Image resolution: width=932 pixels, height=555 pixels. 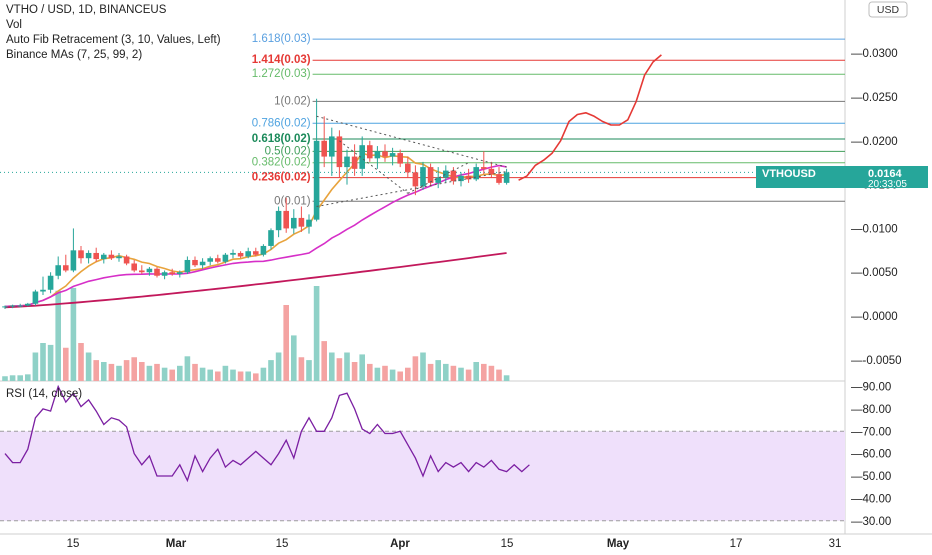 What do you see at coordinates (871, 455) in the screenshot?
I see `rsi-tick-label: —60.00` at bounding box center [871, 455].